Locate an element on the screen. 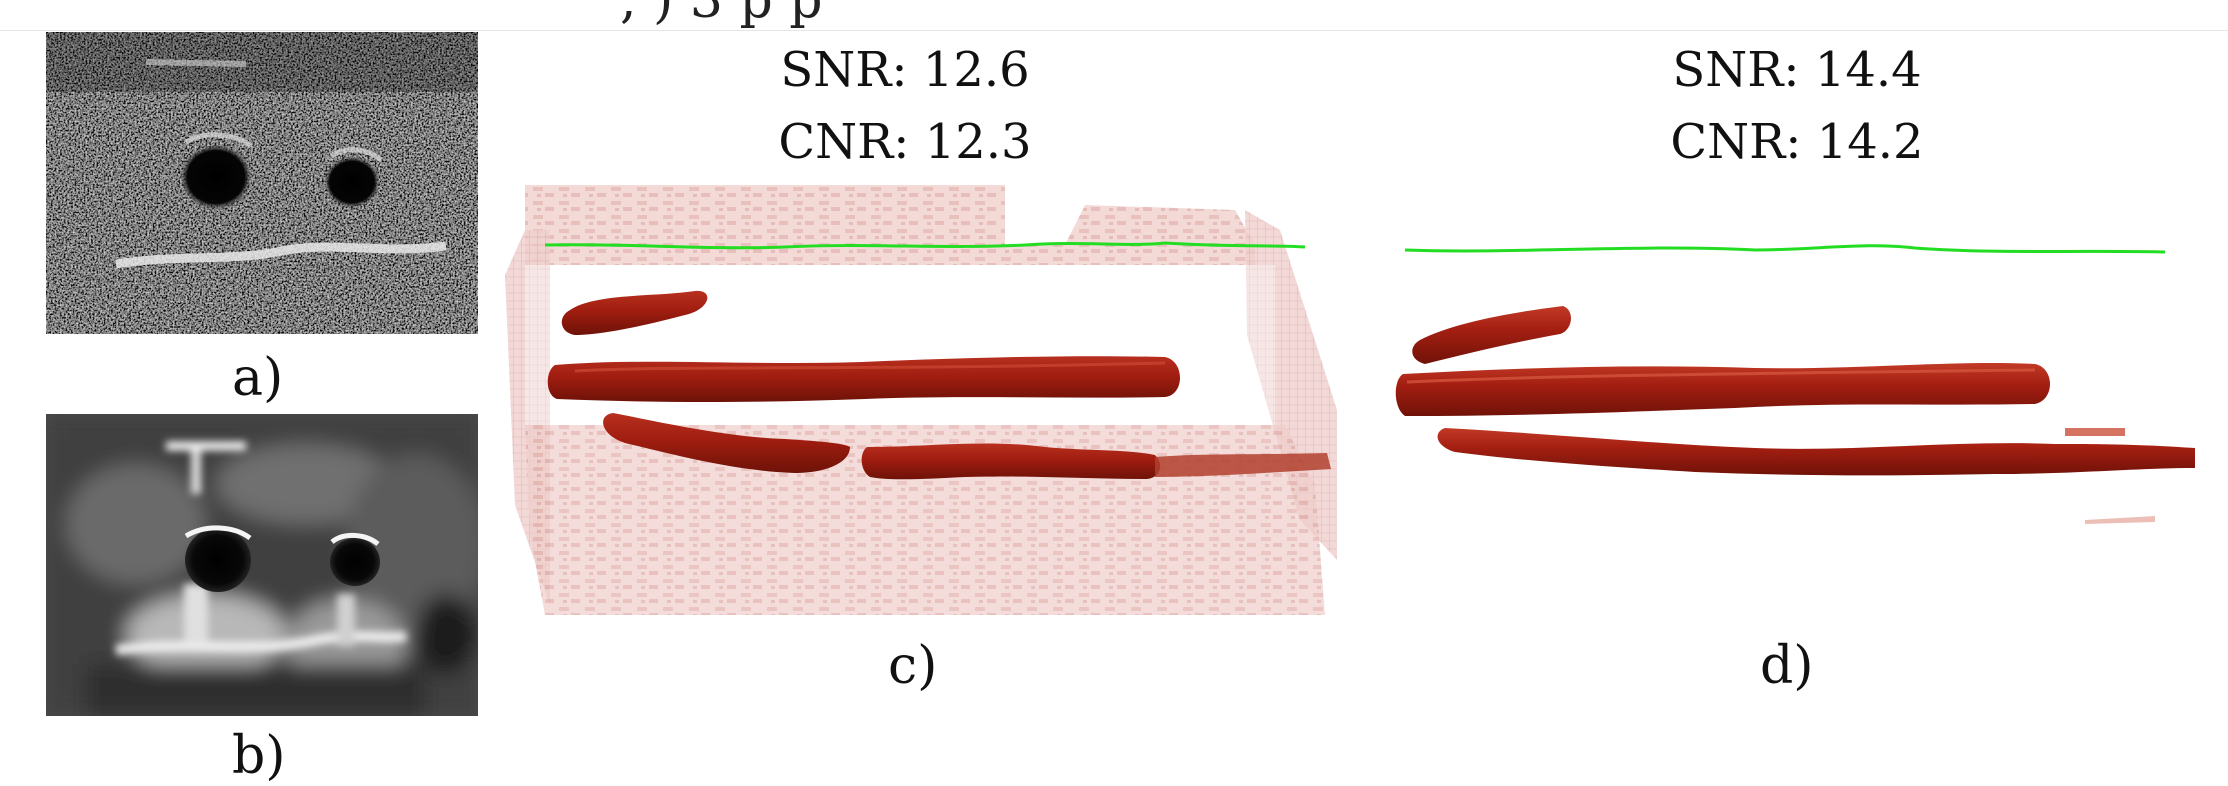 The image size is (2228, 786). panel-d-vessel-render is located at coordinates (1802, 385).